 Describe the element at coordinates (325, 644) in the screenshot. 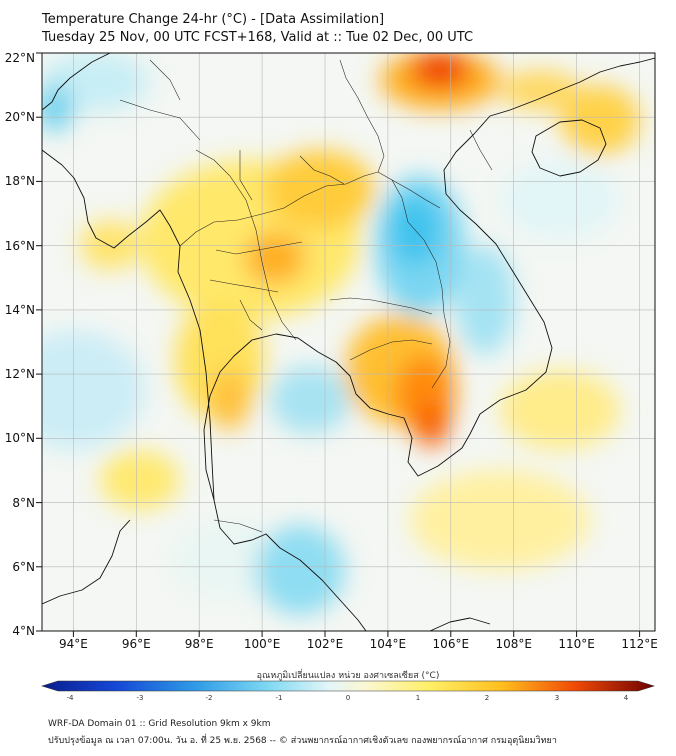

I see `lon-tick-label: 102°E` at that location.